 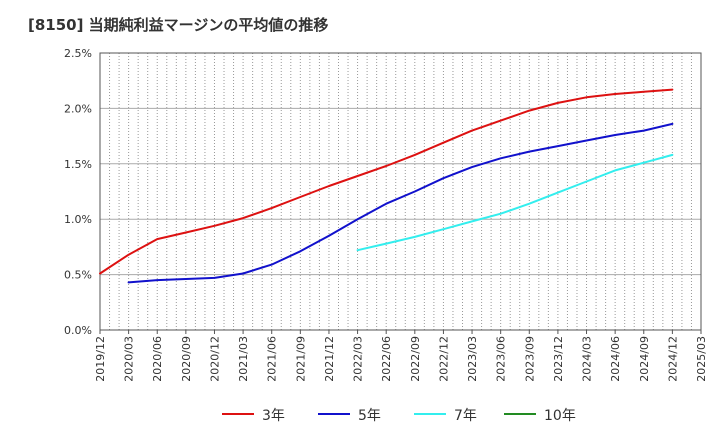 What do you see at coordinates (78, 53) in the screenshot?
I see `y-tick-label: 2.5%` at bounding box center [78, 53].